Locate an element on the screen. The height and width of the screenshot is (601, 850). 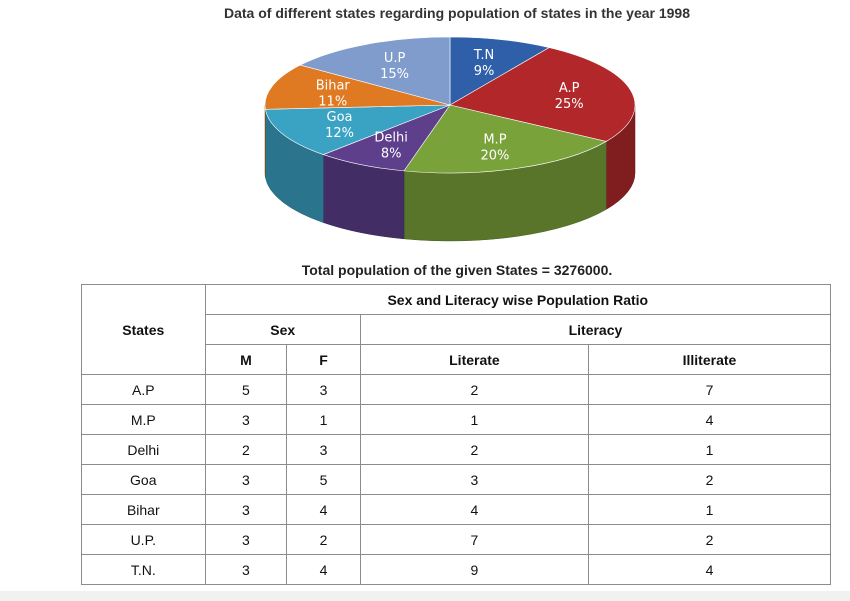
pie-slice-ap is located at coordinates (542, 94).